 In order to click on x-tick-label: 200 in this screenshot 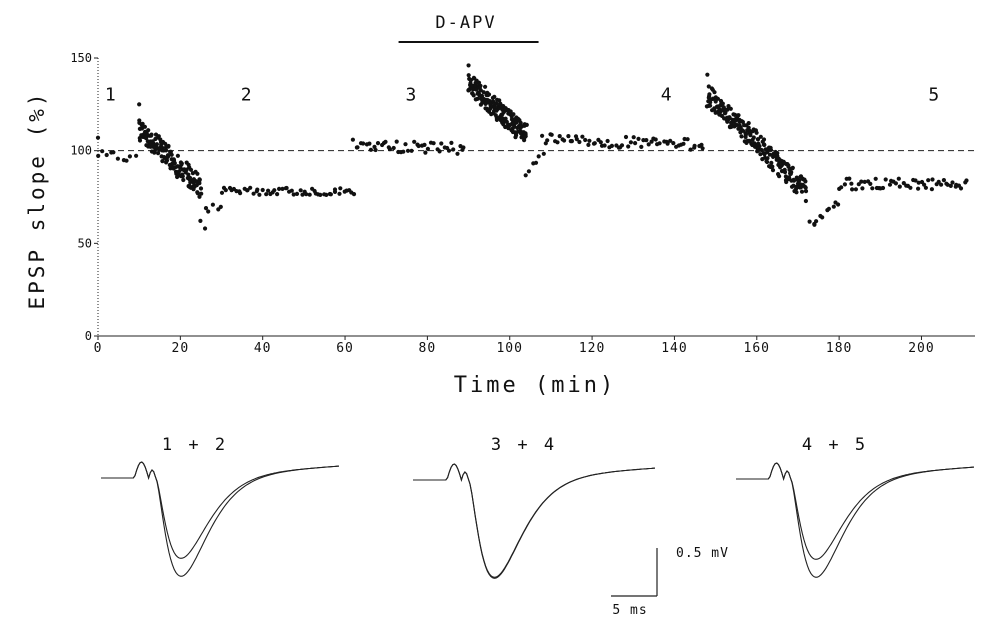, I will do `click(921, 348)`.